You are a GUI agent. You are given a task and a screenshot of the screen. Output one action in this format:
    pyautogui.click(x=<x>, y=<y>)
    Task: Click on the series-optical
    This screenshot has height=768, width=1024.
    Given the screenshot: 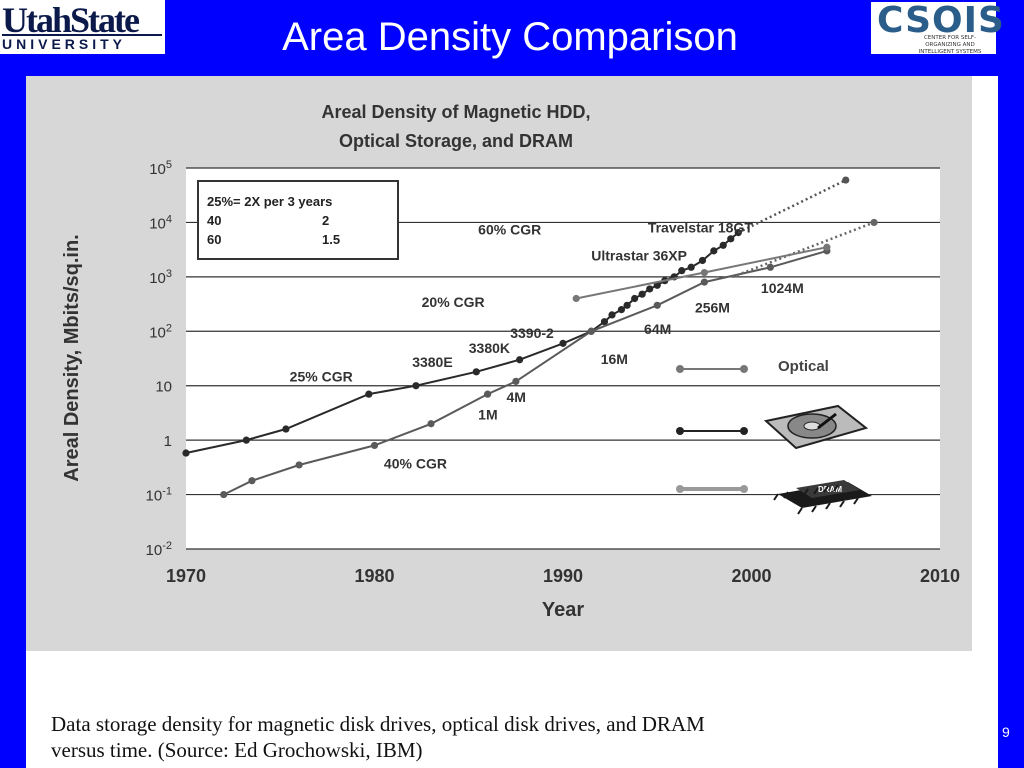 What is the action you would take?
    pyautogui.click(x=701, y=273)
    